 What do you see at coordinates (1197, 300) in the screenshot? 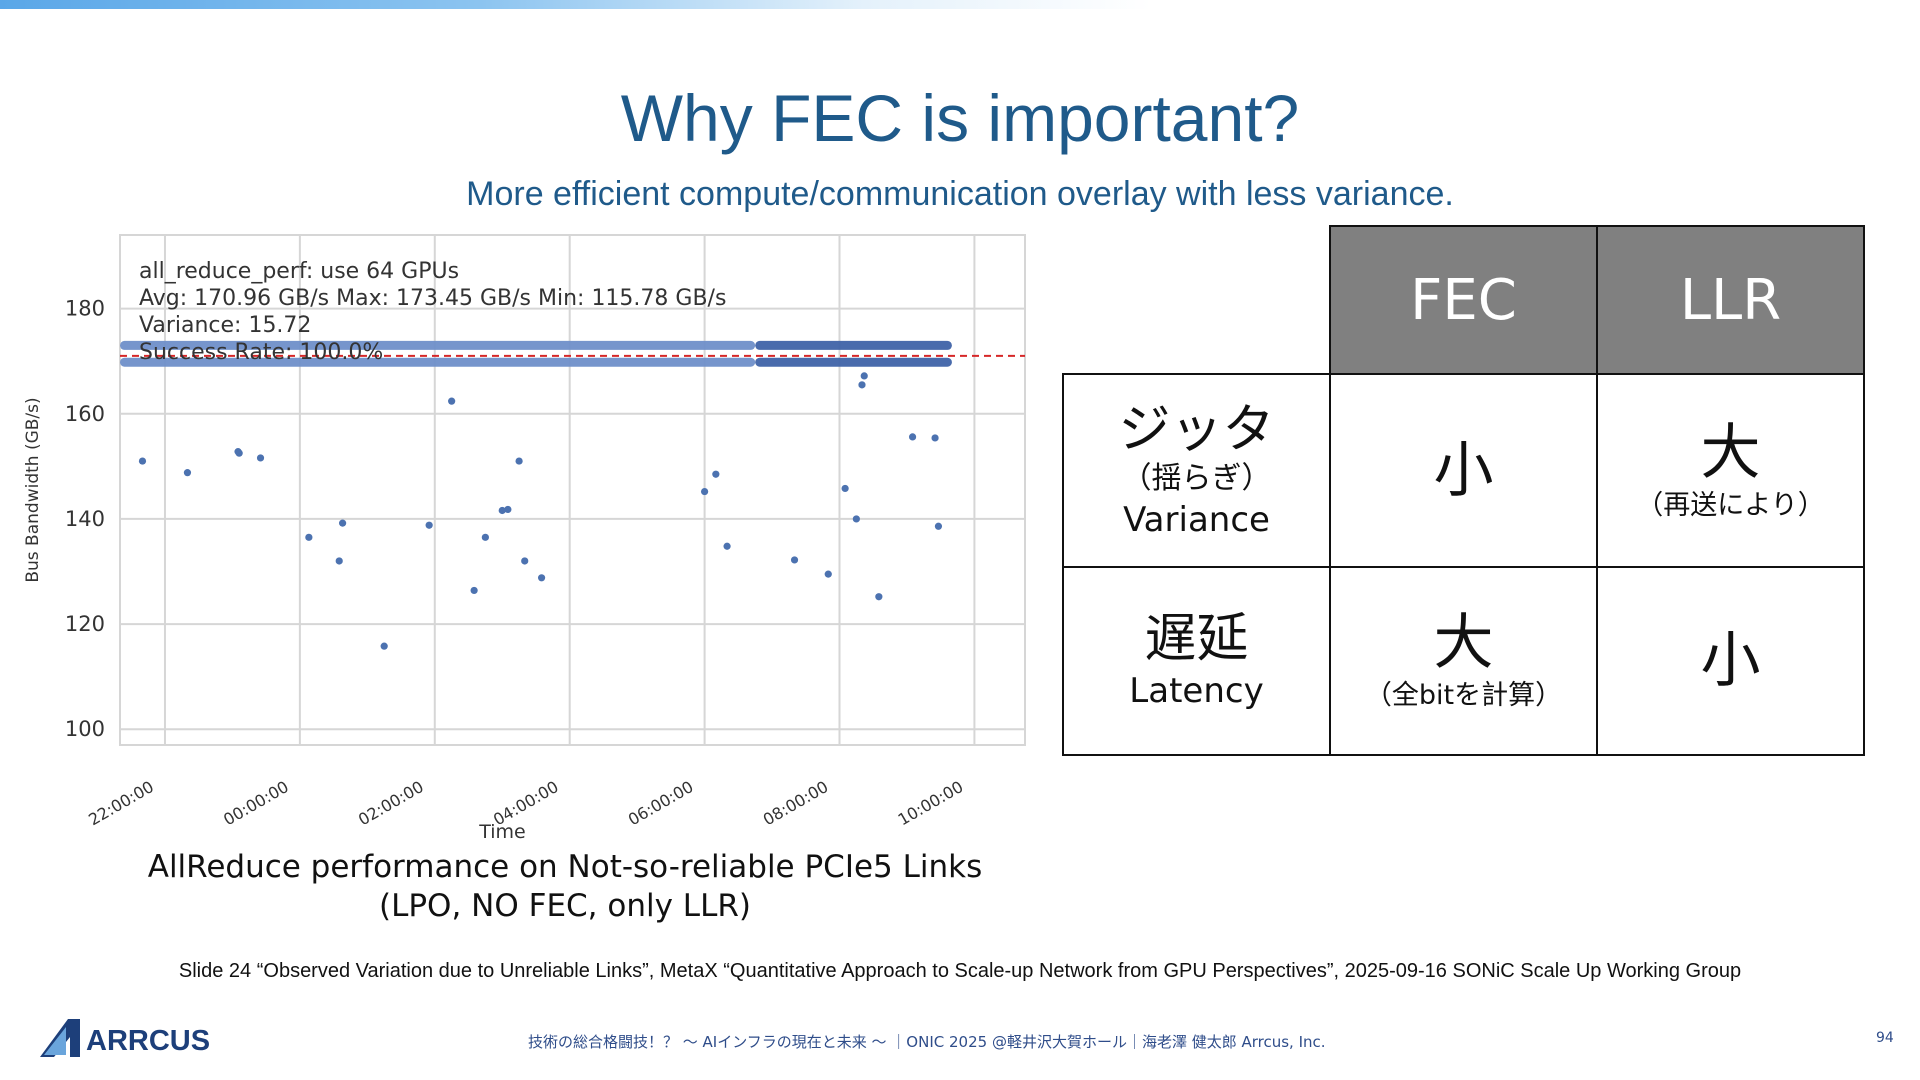
I see `table-corner` at bounding box center [1197, 300].